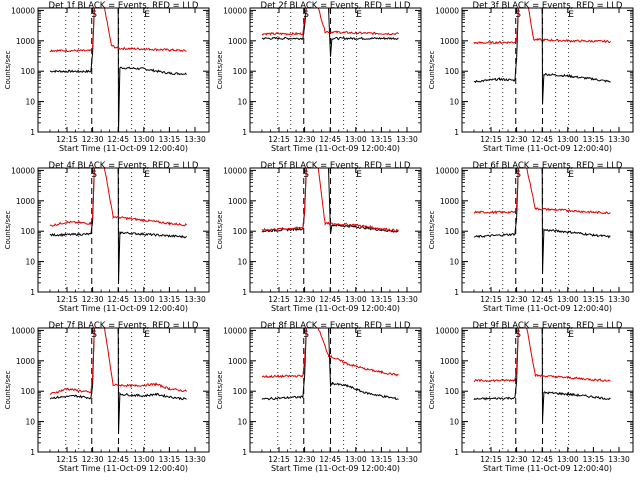 Image resolution: width=640 pixels, height=480 pixels. Describe the element at coordinates (548, 326) in the screenshot. I see `panel-title: Det 9f BLACK = Events, RED = LLD` at that location.